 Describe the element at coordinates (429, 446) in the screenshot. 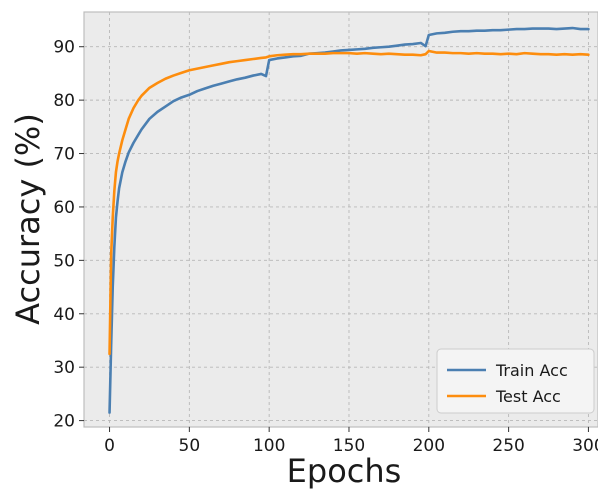

I see `x-tick-label: 200` at that location.